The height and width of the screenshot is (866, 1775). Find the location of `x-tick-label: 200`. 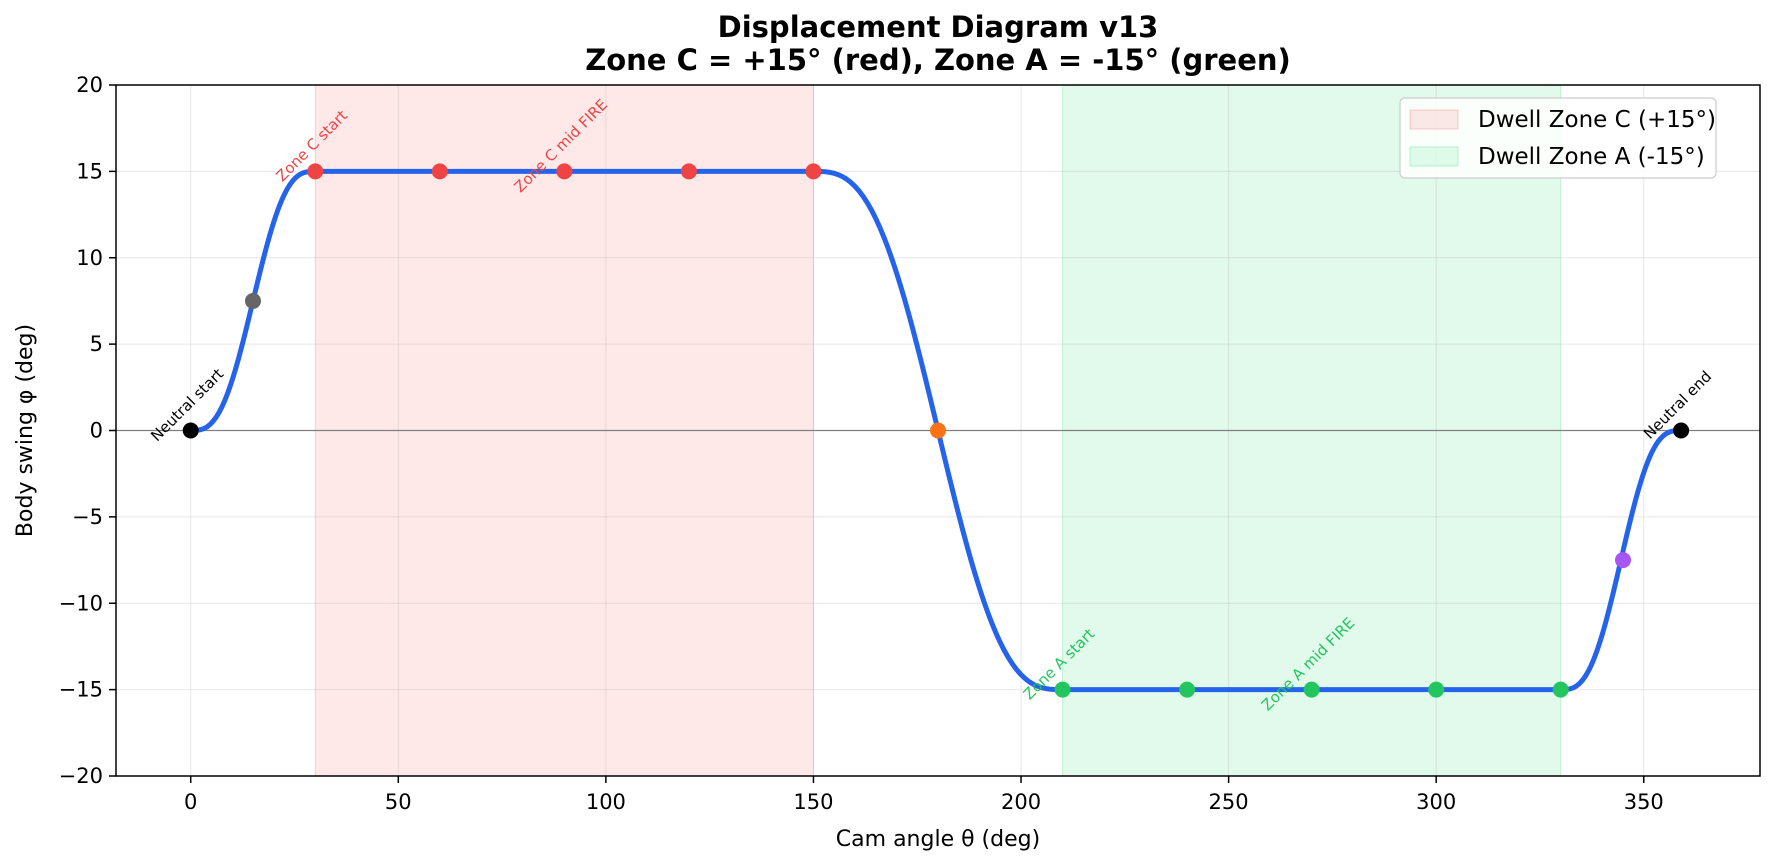

x-tick-label: 200 is located at coordinates (1021, 802).